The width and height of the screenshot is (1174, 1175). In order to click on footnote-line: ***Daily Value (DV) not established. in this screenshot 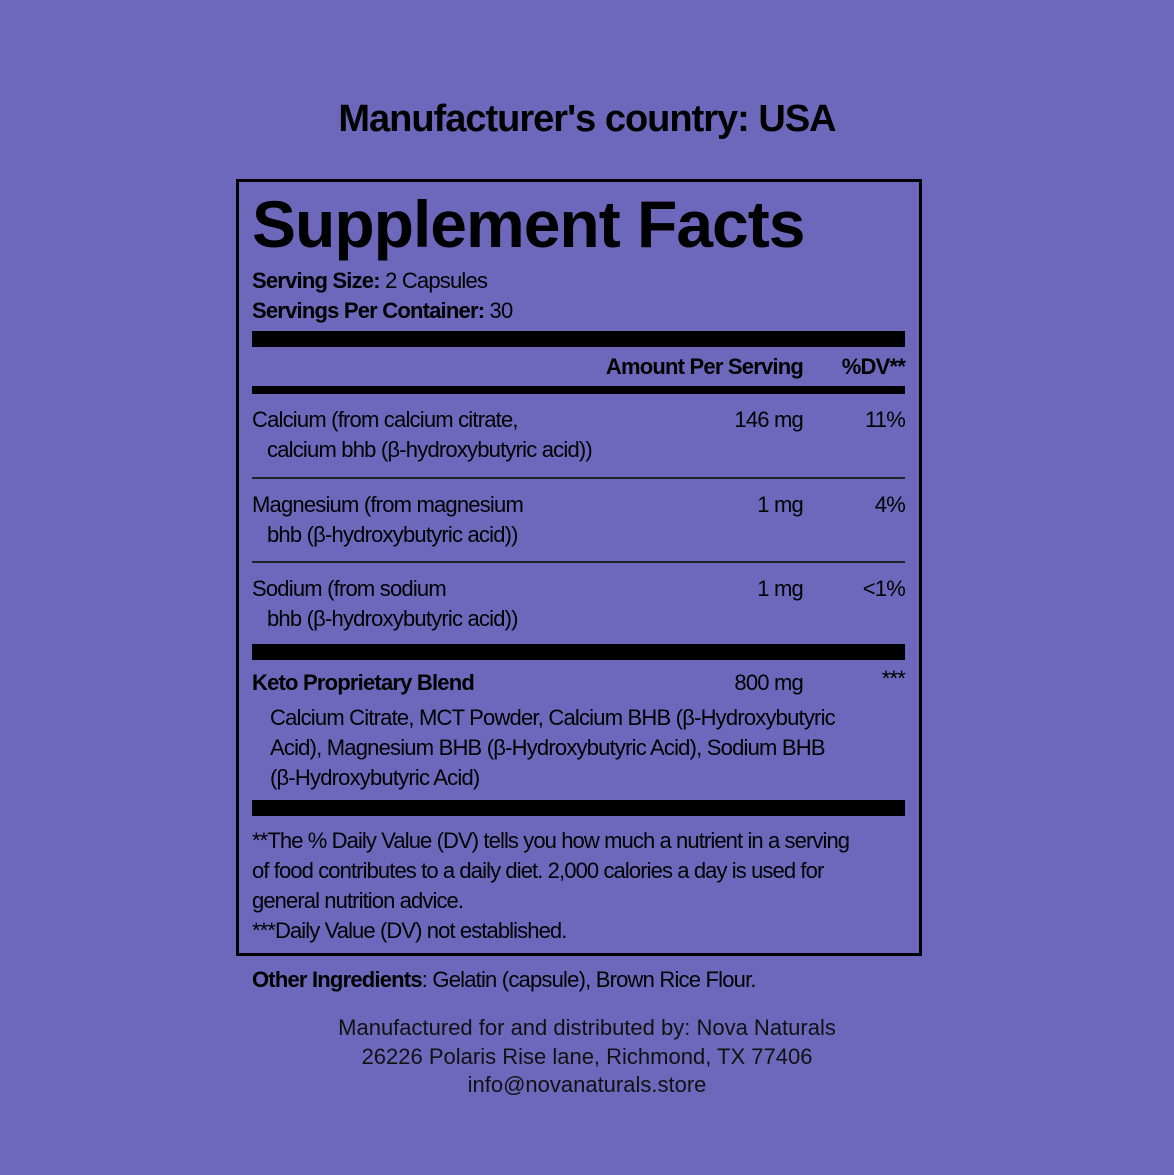, I will do `click(409, 930)`.